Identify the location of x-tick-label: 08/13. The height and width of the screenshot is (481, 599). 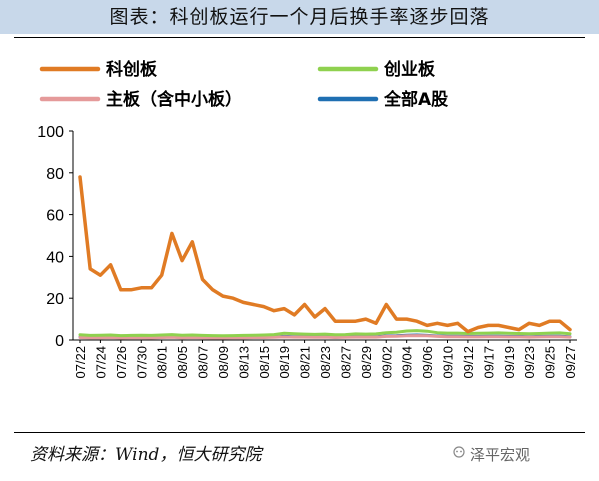
(243, 362).